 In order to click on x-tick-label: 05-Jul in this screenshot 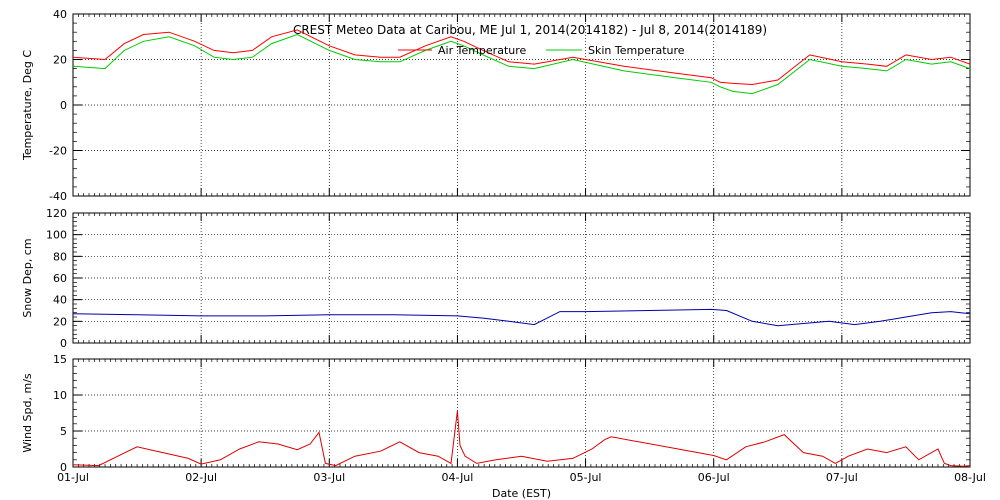, I will do `click(586, 477)`.